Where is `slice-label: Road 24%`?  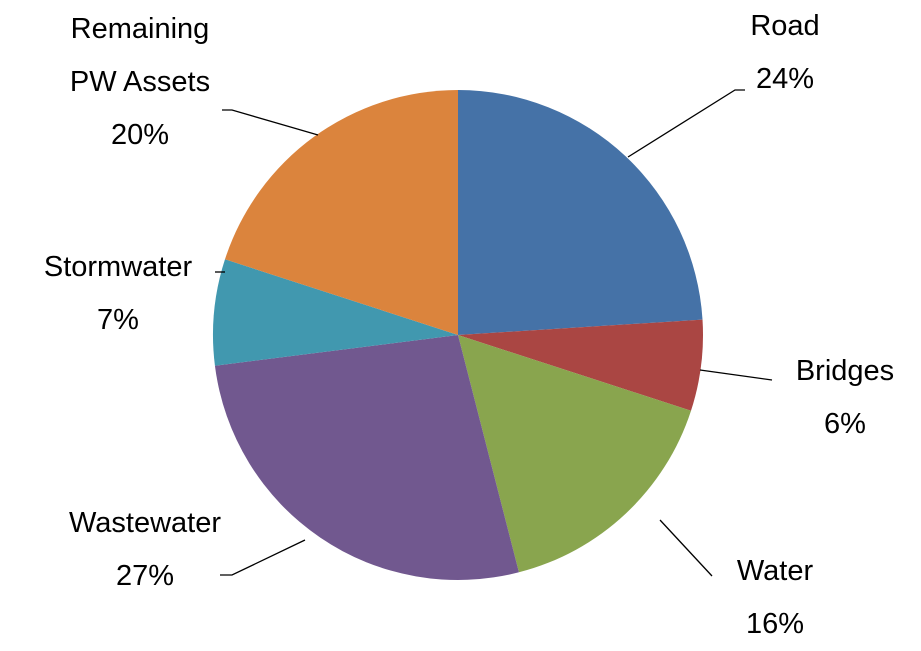 slice-label: Road 24% is located at coordinates (785, 53).